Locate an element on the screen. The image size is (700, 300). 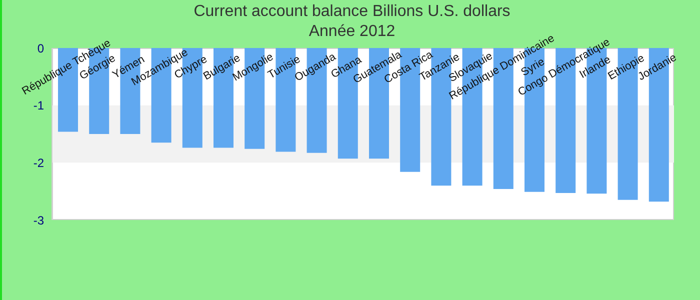
chart-subtitle: Année 2012 is located at coordinates (352, 31).